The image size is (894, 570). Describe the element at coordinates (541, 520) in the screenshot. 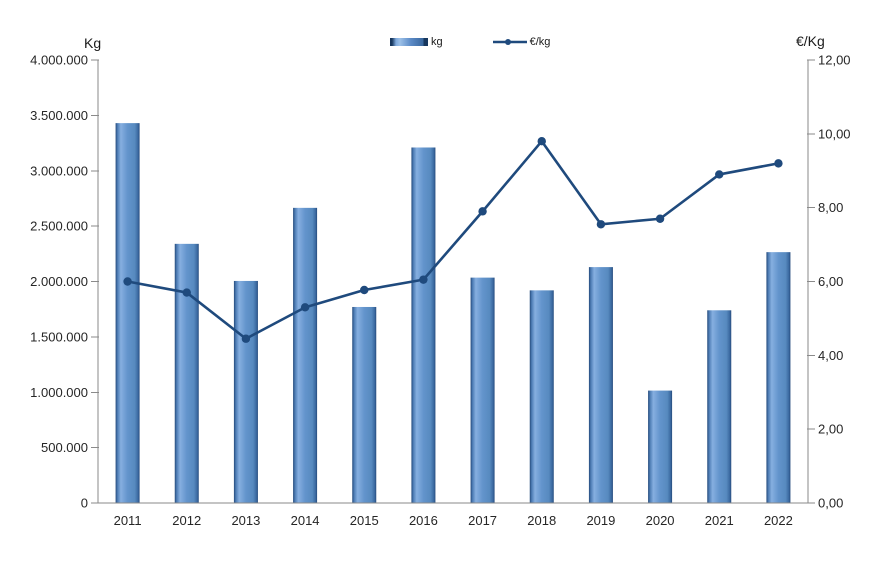

I see `x-axis-label-2018: 2018` at that location.